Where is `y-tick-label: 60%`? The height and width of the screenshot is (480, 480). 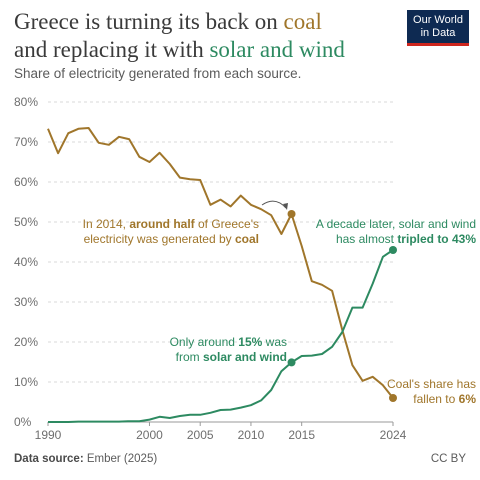 y-tick-label: 60% is located at coordinates (26, 182).